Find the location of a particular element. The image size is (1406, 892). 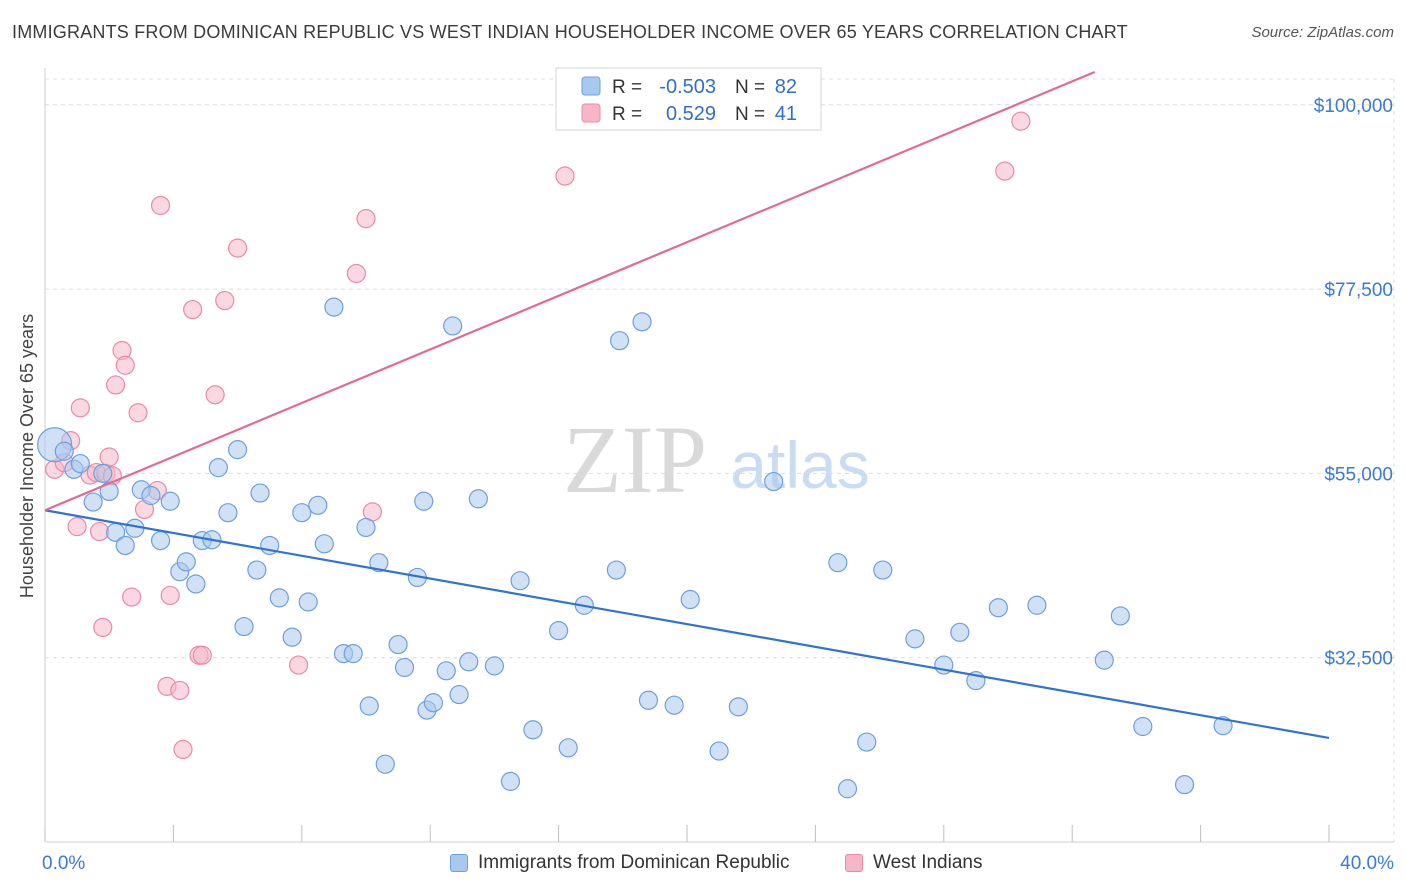

y-tick-label-0: $32,500 is located at coordinates (1358, 659).